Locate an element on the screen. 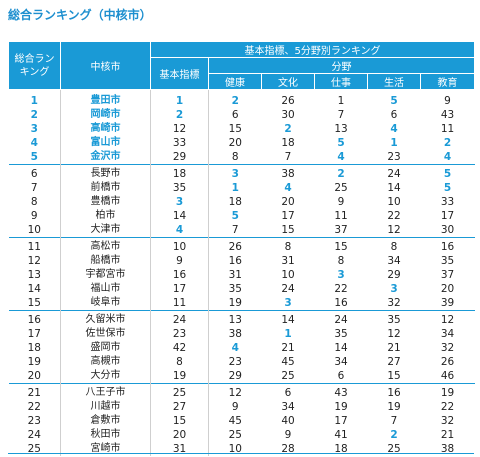 The width and height of the screenshot is (480, 457). cell-city: 秋田市 is located at coordinates (105, 435).